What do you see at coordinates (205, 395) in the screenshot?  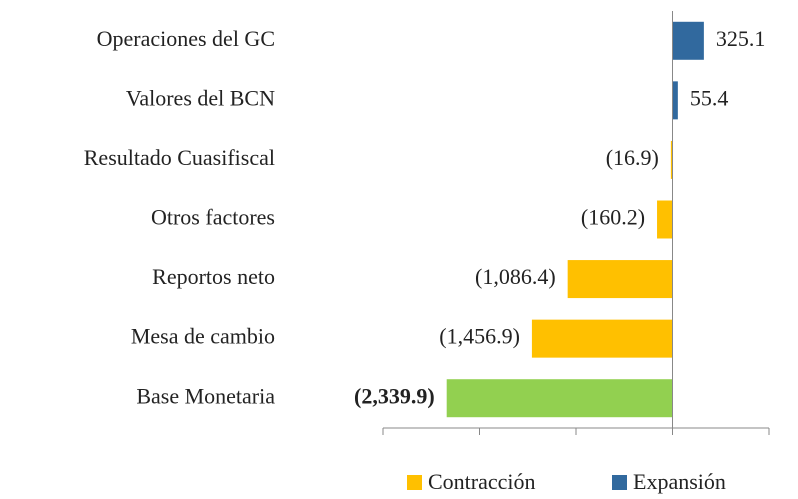 I see `category-label: Base Monetaria` at bounding box center [205, 395].